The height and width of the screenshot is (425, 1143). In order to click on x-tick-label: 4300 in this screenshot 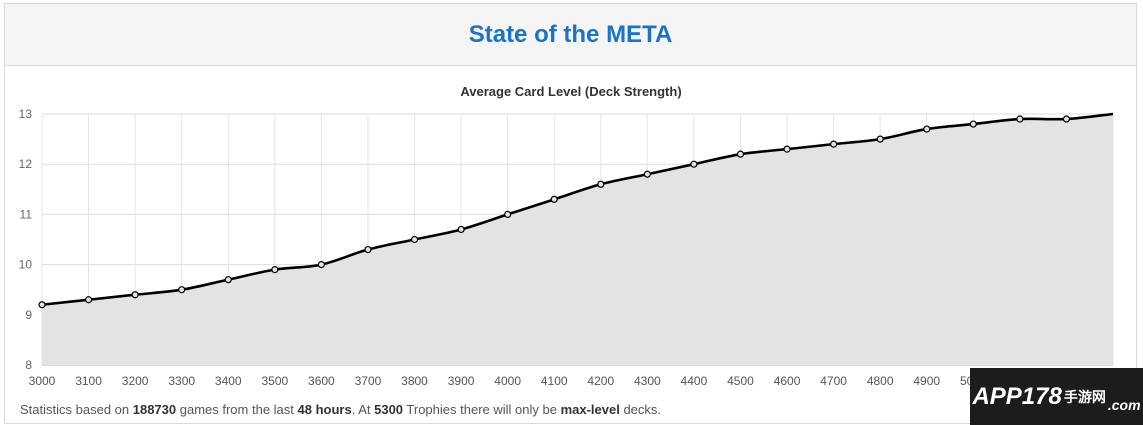, I will do `click(647, 381)`.